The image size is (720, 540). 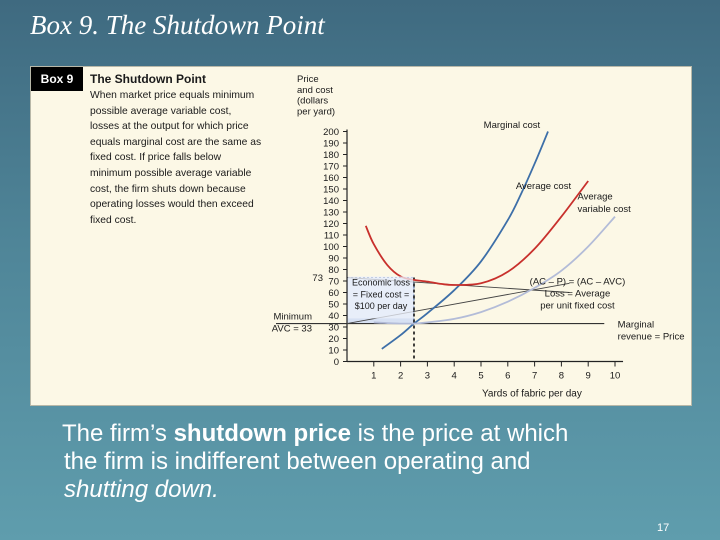 I want to click on y-tick-label-110: 110, so click(x=331, y=236).